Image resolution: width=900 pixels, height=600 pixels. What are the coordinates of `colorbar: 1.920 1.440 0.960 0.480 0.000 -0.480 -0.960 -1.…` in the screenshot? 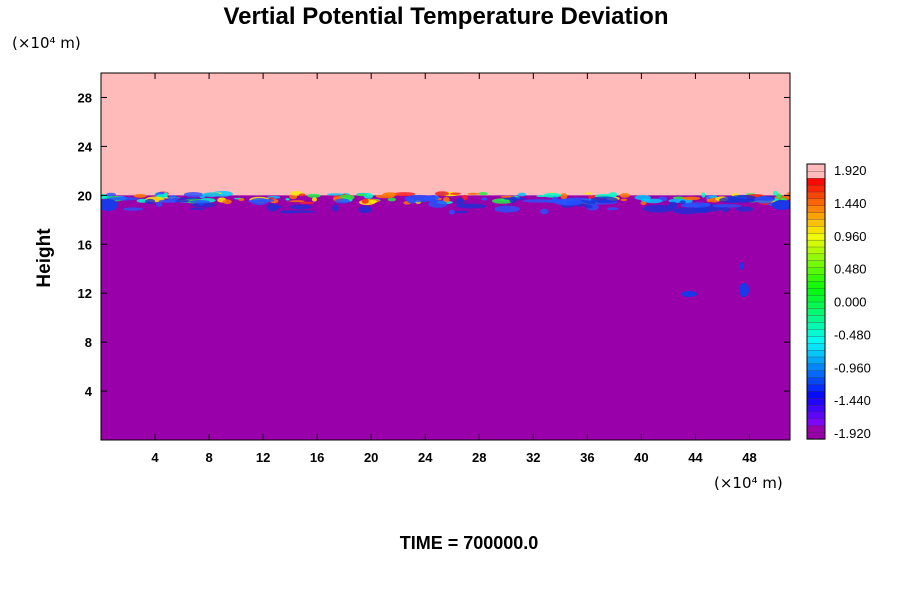 It's located at (838, 302).